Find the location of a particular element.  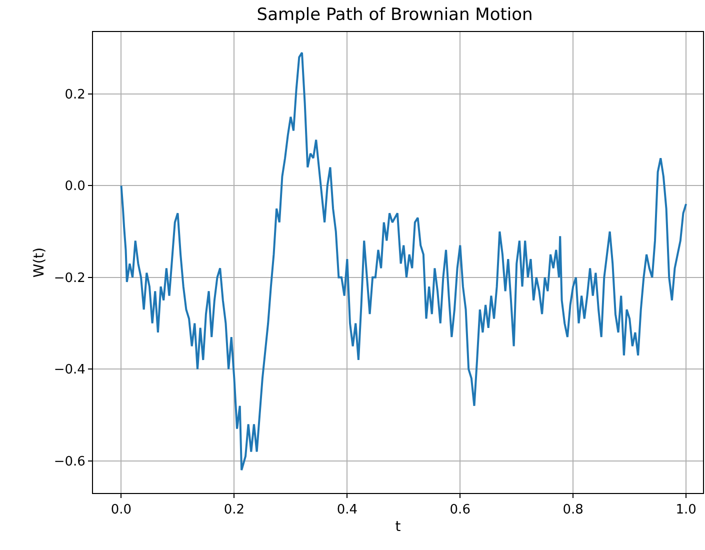

y-tick-label: −0.6 is located at coordinates (70, 462).